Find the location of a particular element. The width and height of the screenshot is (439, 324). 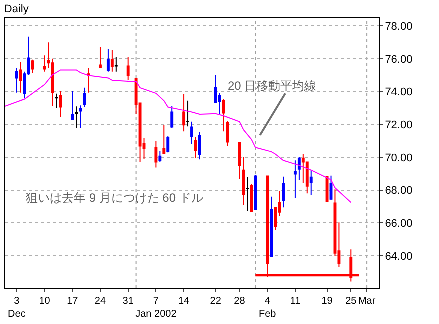

x-tick-label: 28 is located at coordinates (240, 301).